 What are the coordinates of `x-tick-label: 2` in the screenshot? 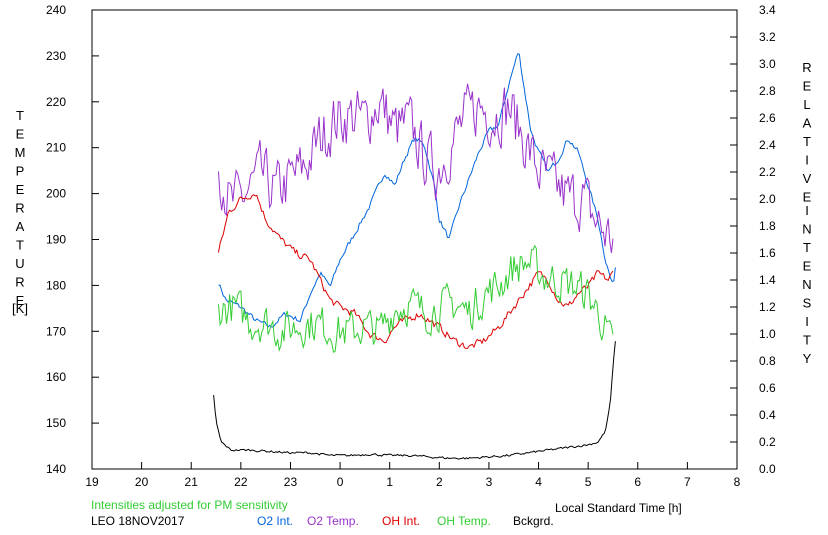 It's located at (439, 482).